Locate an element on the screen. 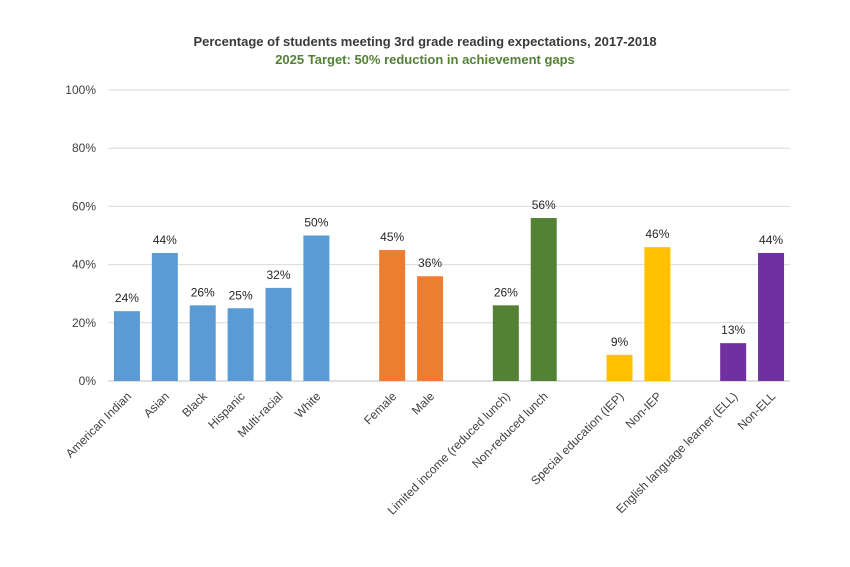 The width and height of the screenshot is (850, 567). data-label: 13% is located at coordinates (733, 330).